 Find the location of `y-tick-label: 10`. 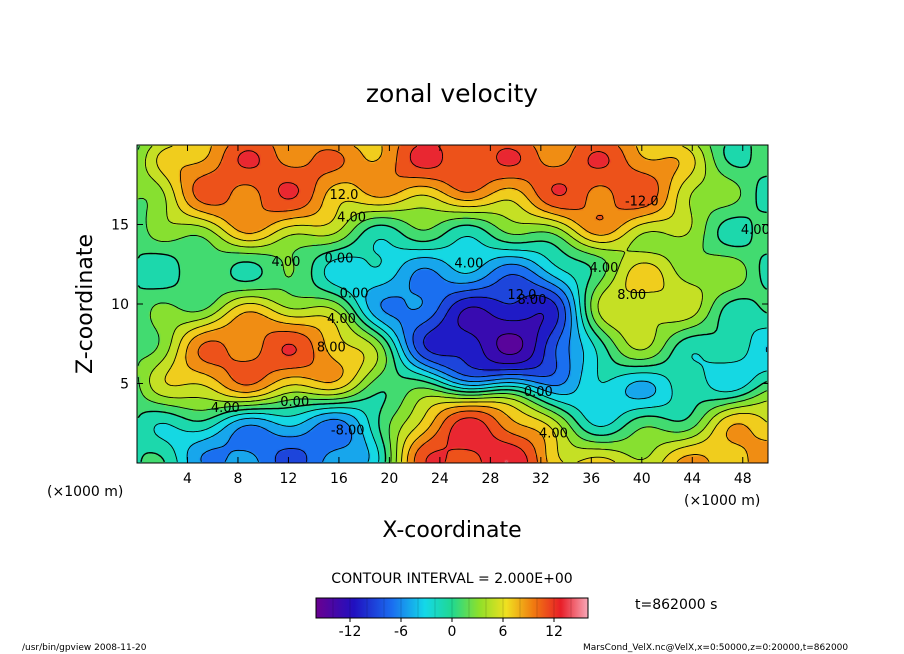

y-tick-label: 10 is located at coordinates (120, 305).